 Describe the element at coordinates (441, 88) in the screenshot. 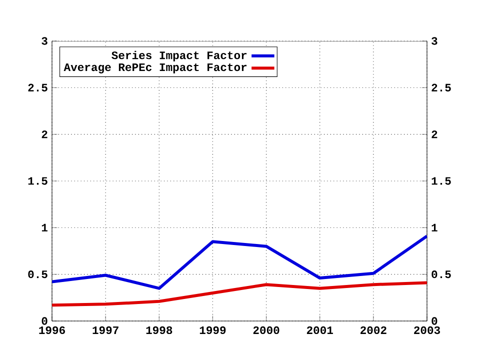

I see `y2-tick-label: 2.5` at that location.